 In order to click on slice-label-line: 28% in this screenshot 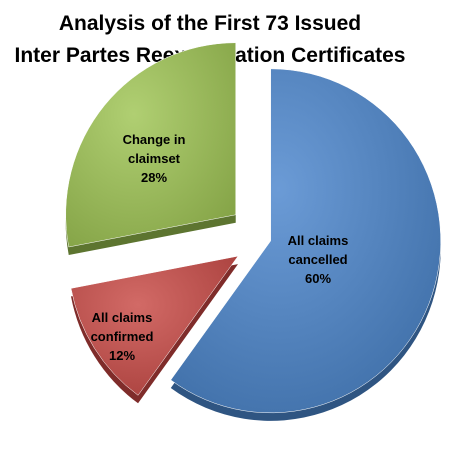, I will do `click(154, 177)`.